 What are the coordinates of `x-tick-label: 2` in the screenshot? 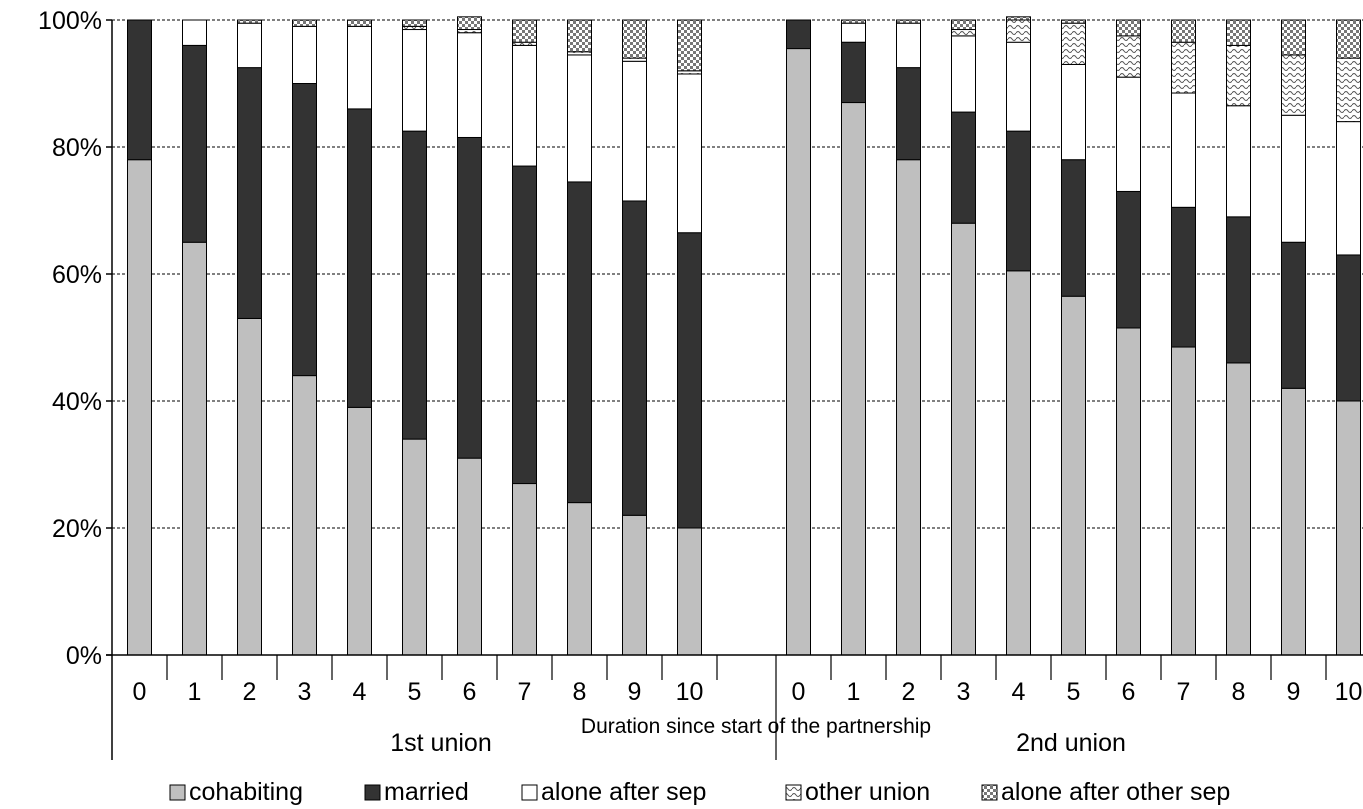 It's located at (250, 692).